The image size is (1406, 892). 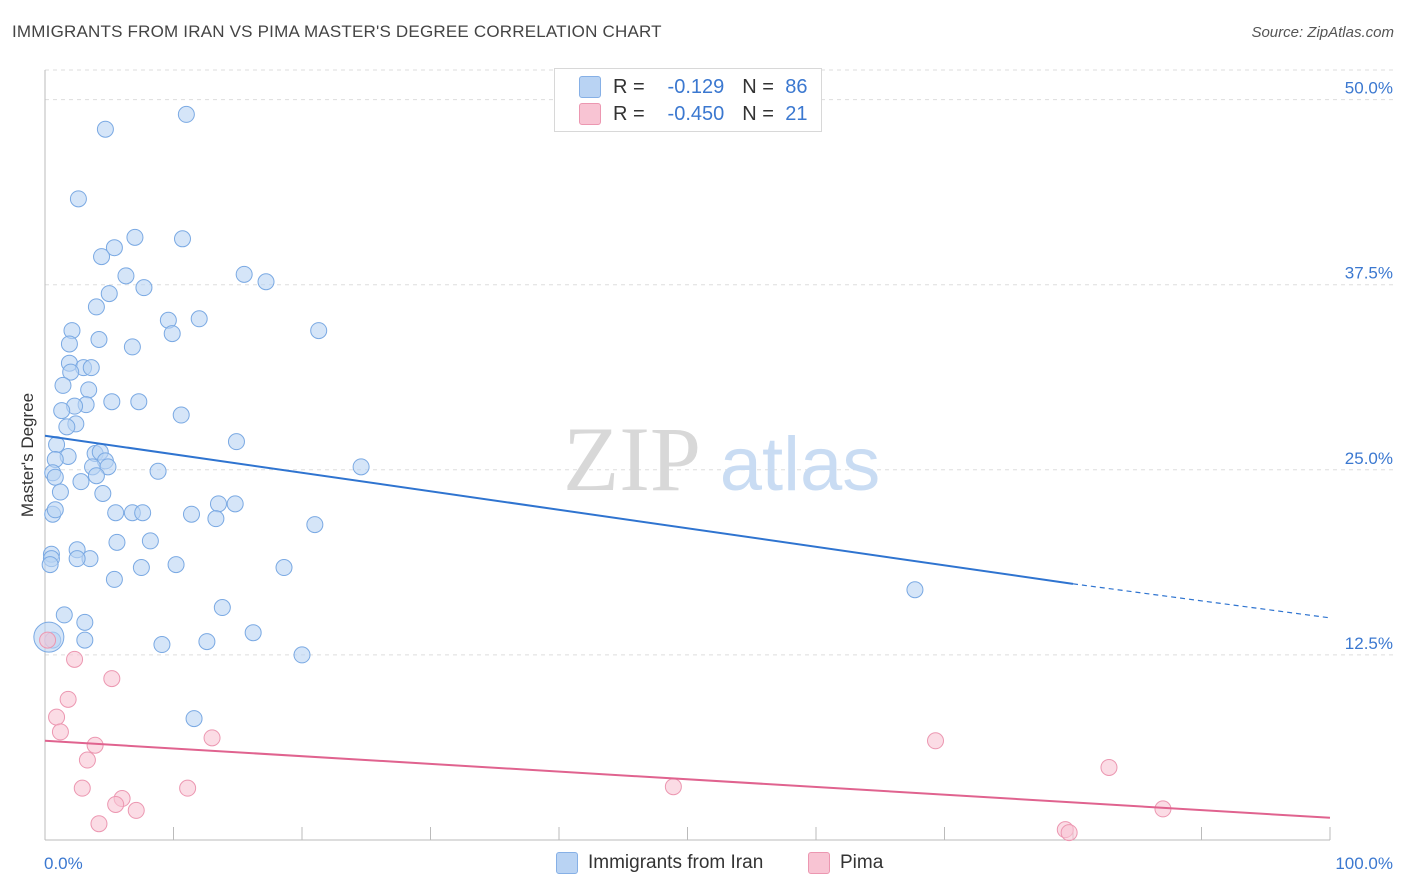 What do you see at coordinates (1369, 458) in the screenshot?
I see `y-tick-label: 25.0%` at bounding box center [1369, 458].